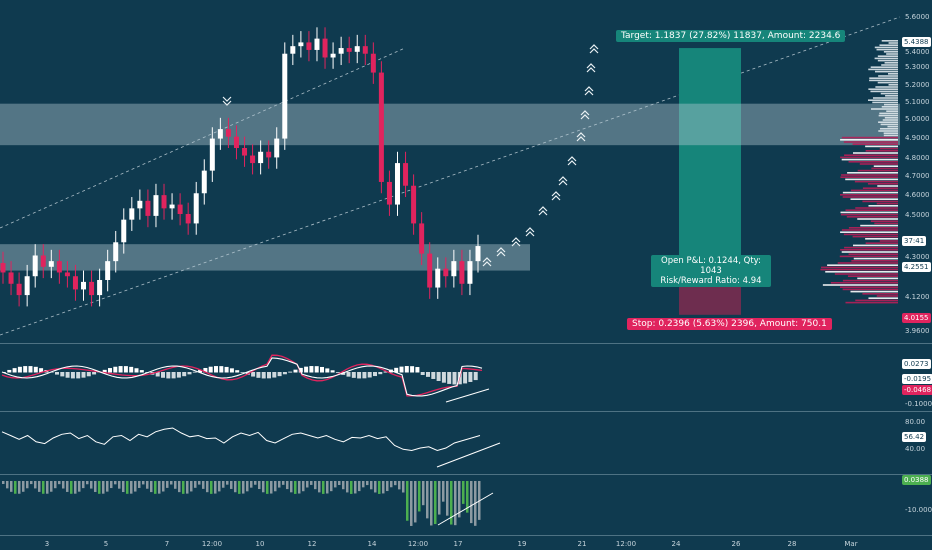  What do you see at coordinates (418, 544) in the screenshot?
I see `time-tick-label: 12:00` at bounding box center [418, 544].